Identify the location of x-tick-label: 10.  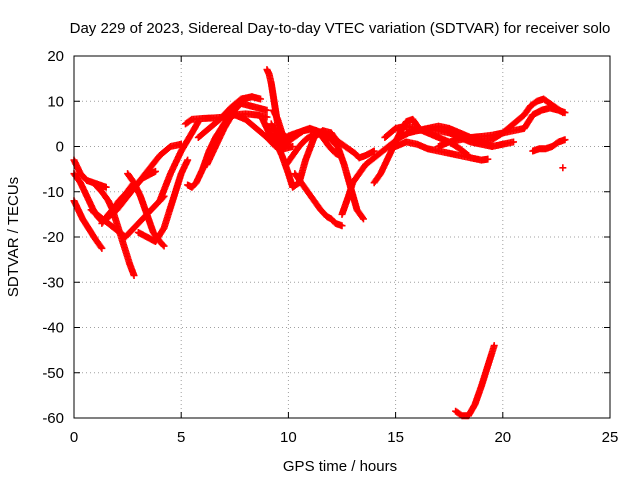
(288, 437).